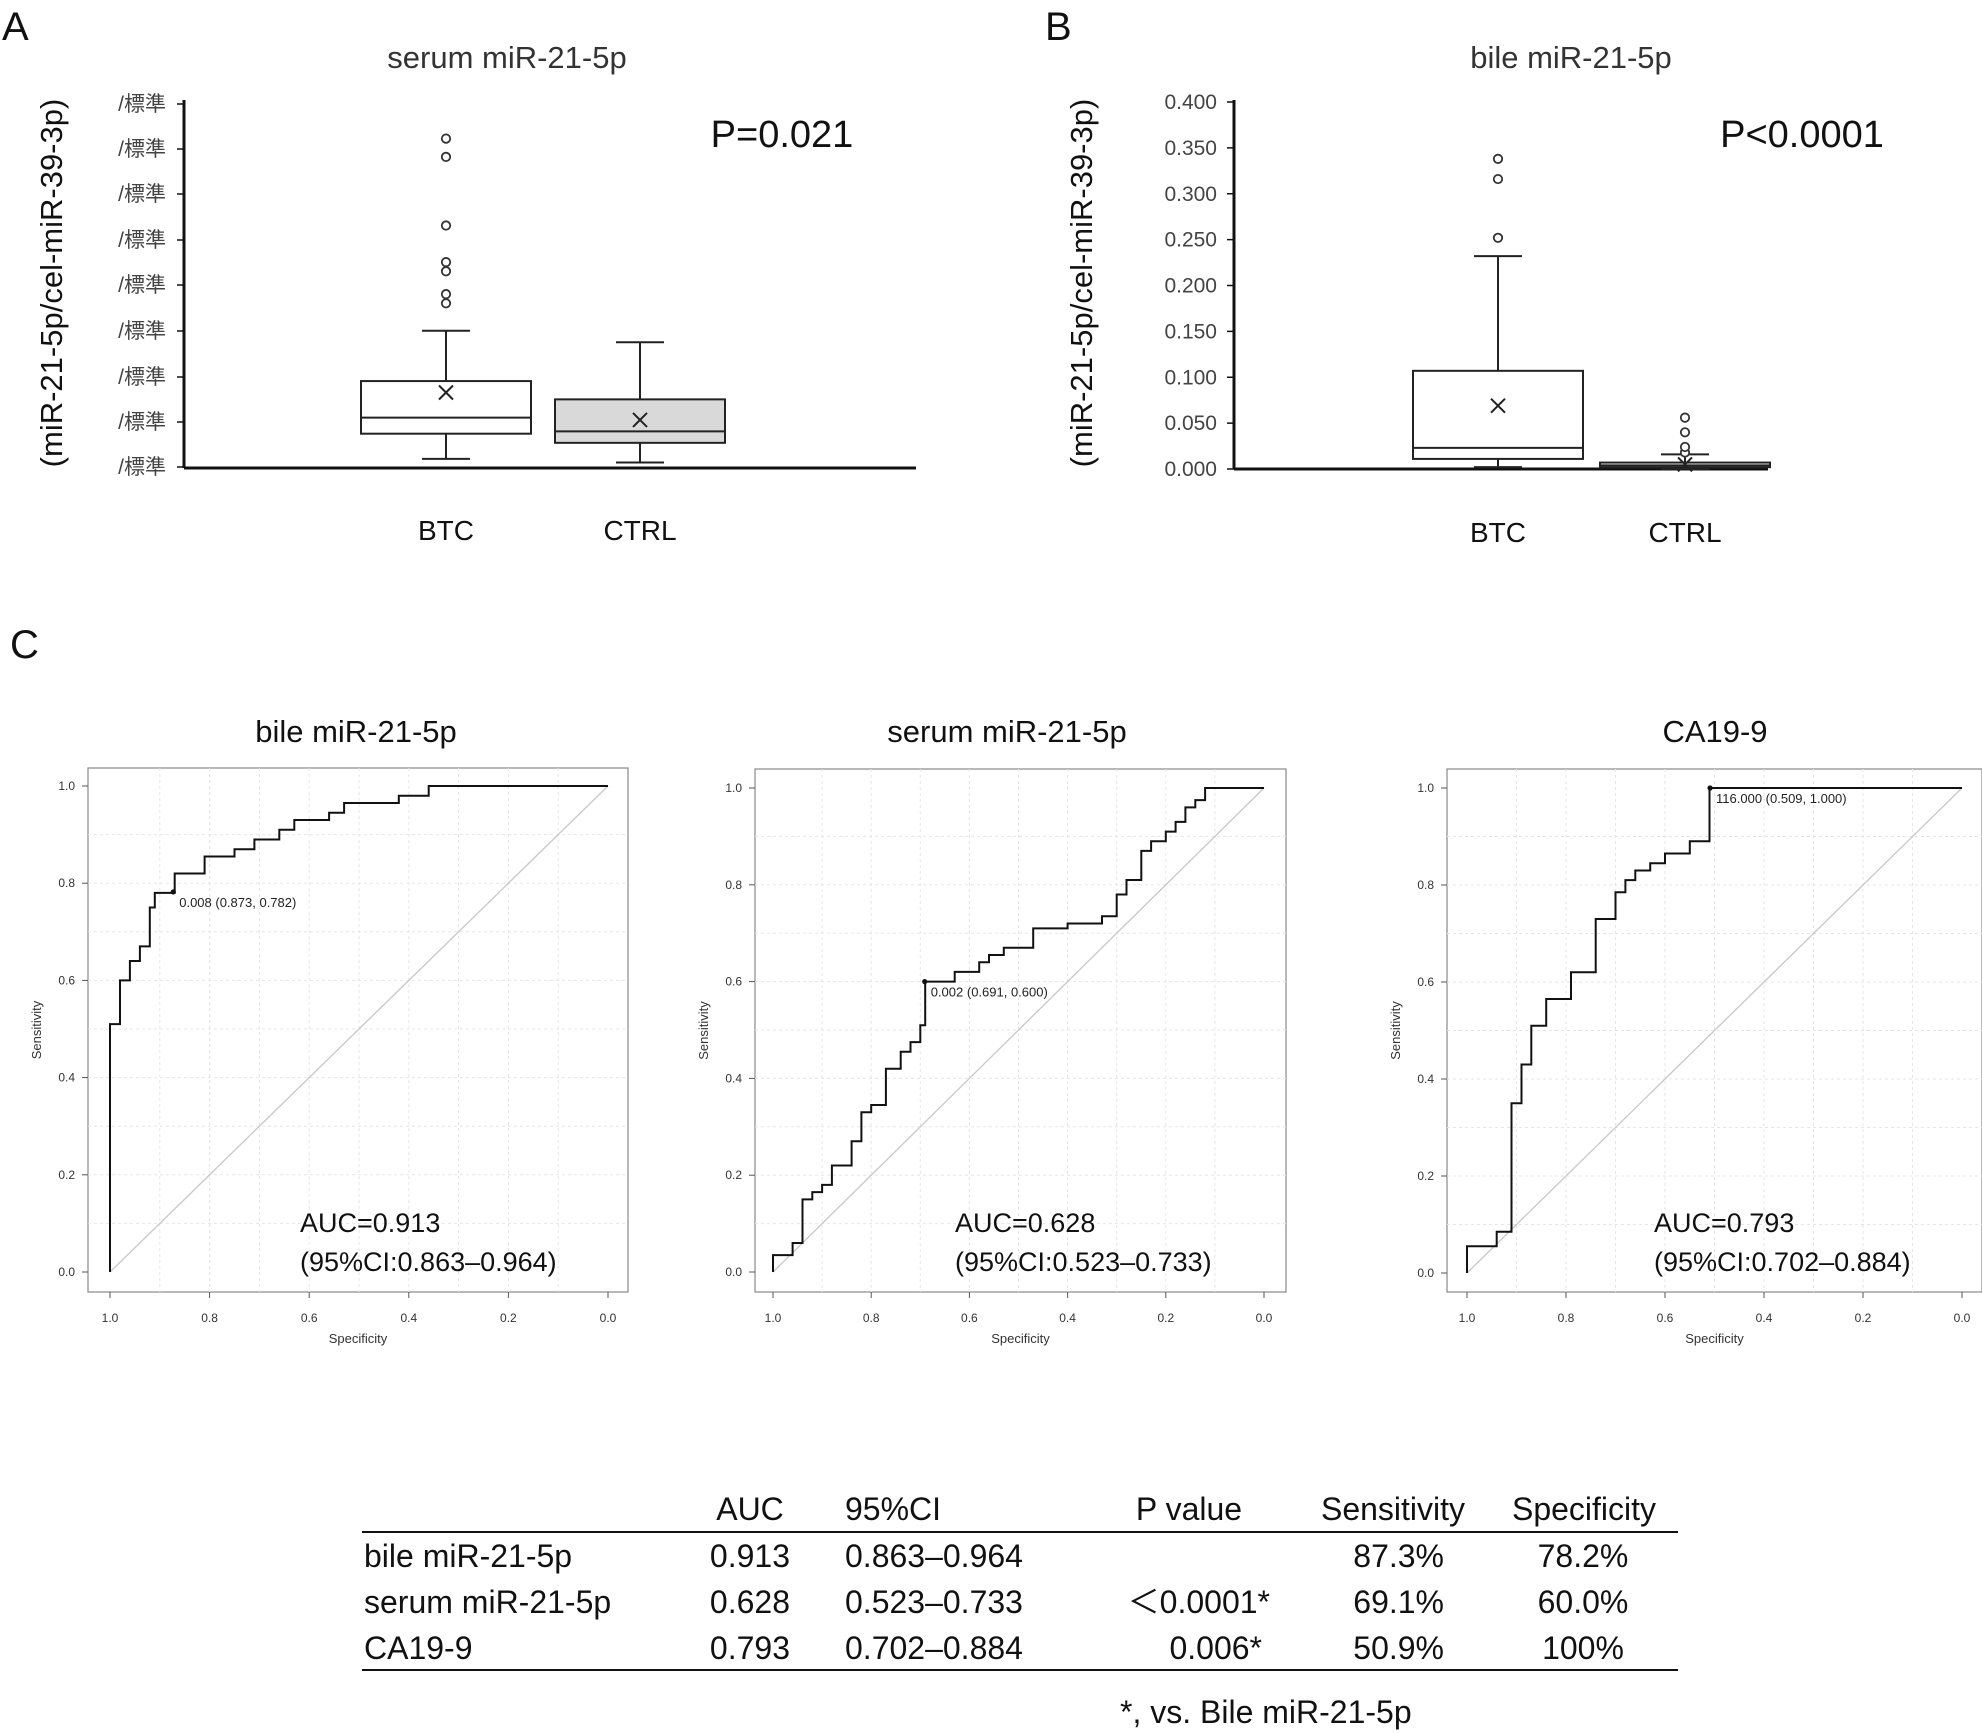 This screenshot has height=1733, width=1982. I want to click on x-axis-label: Specificity, so click(1714, 1338).